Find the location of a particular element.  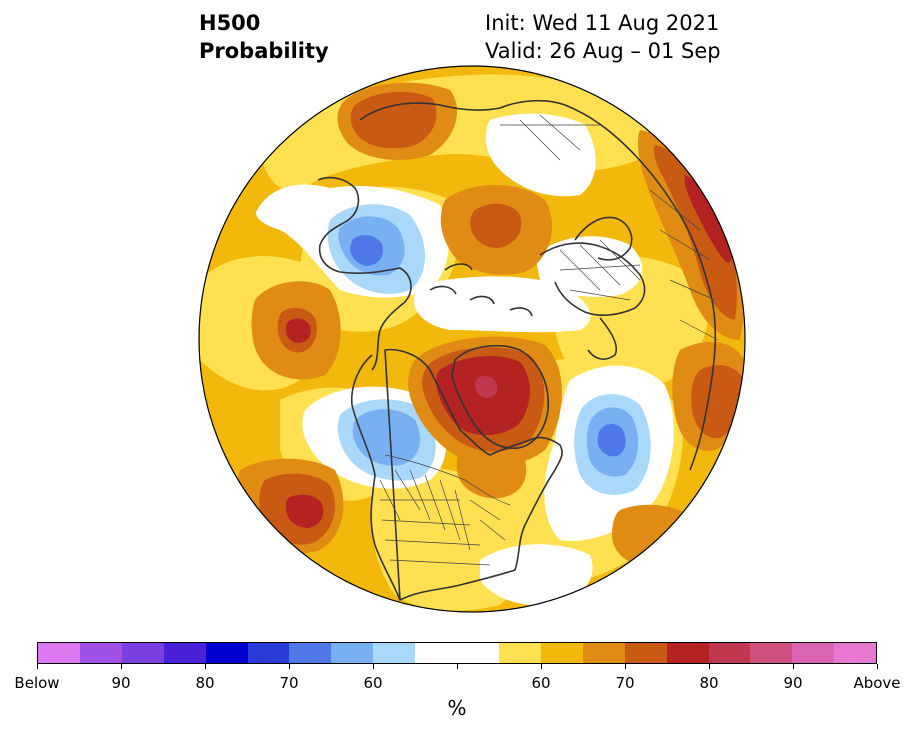

arctic-islands is located at coordinates (481, 290).